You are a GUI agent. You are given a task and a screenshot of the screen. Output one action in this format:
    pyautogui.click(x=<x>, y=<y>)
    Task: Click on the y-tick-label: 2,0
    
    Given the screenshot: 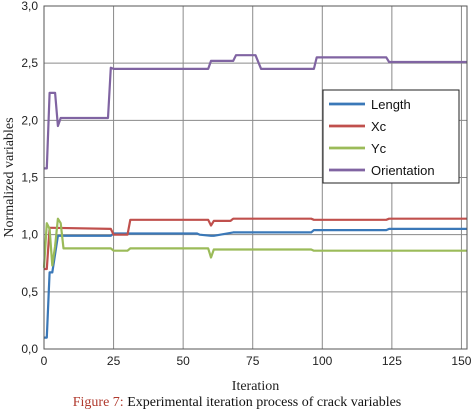 What is the action you would take?
    pyautogui.click(x=29, y=120)
    